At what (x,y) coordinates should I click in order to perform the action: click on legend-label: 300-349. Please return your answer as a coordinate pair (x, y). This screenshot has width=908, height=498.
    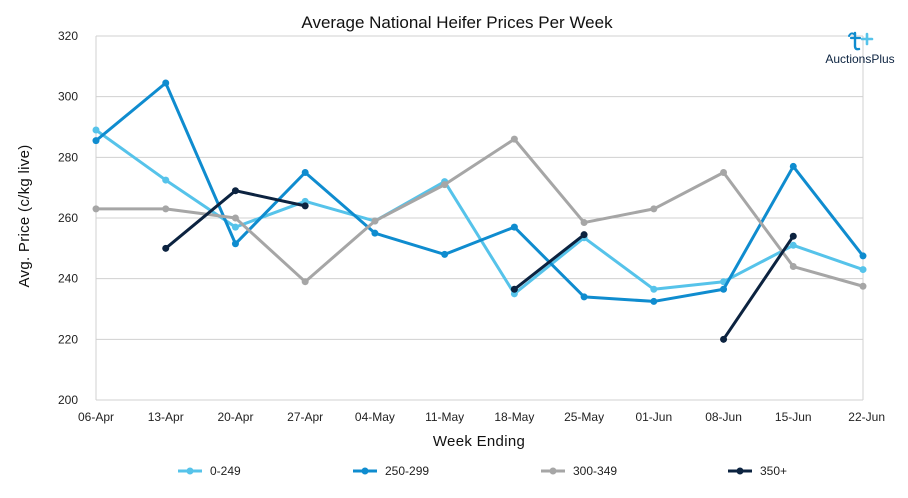
    Looking at the image, I should click on (595, 471).